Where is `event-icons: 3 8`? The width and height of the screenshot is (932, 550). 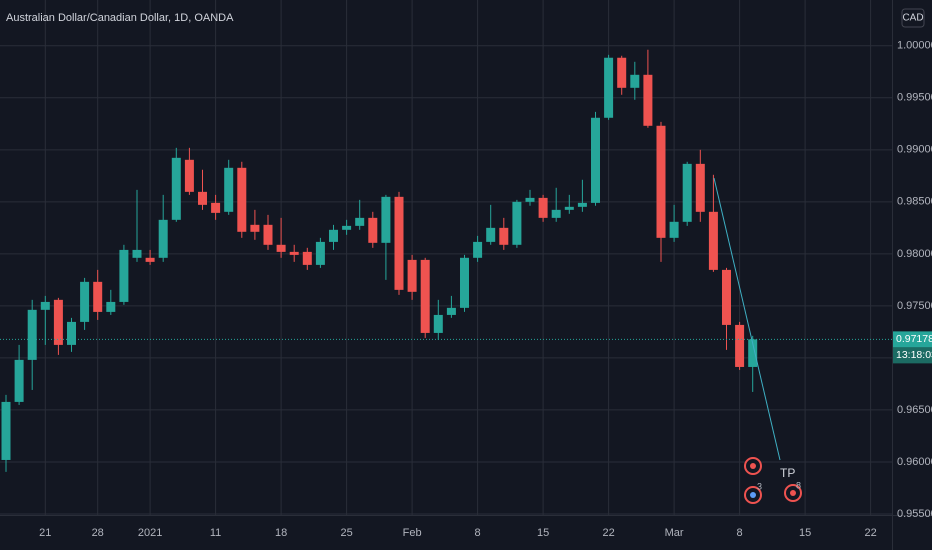 event-icons: 3 8 is located at coordinates (773, 480).